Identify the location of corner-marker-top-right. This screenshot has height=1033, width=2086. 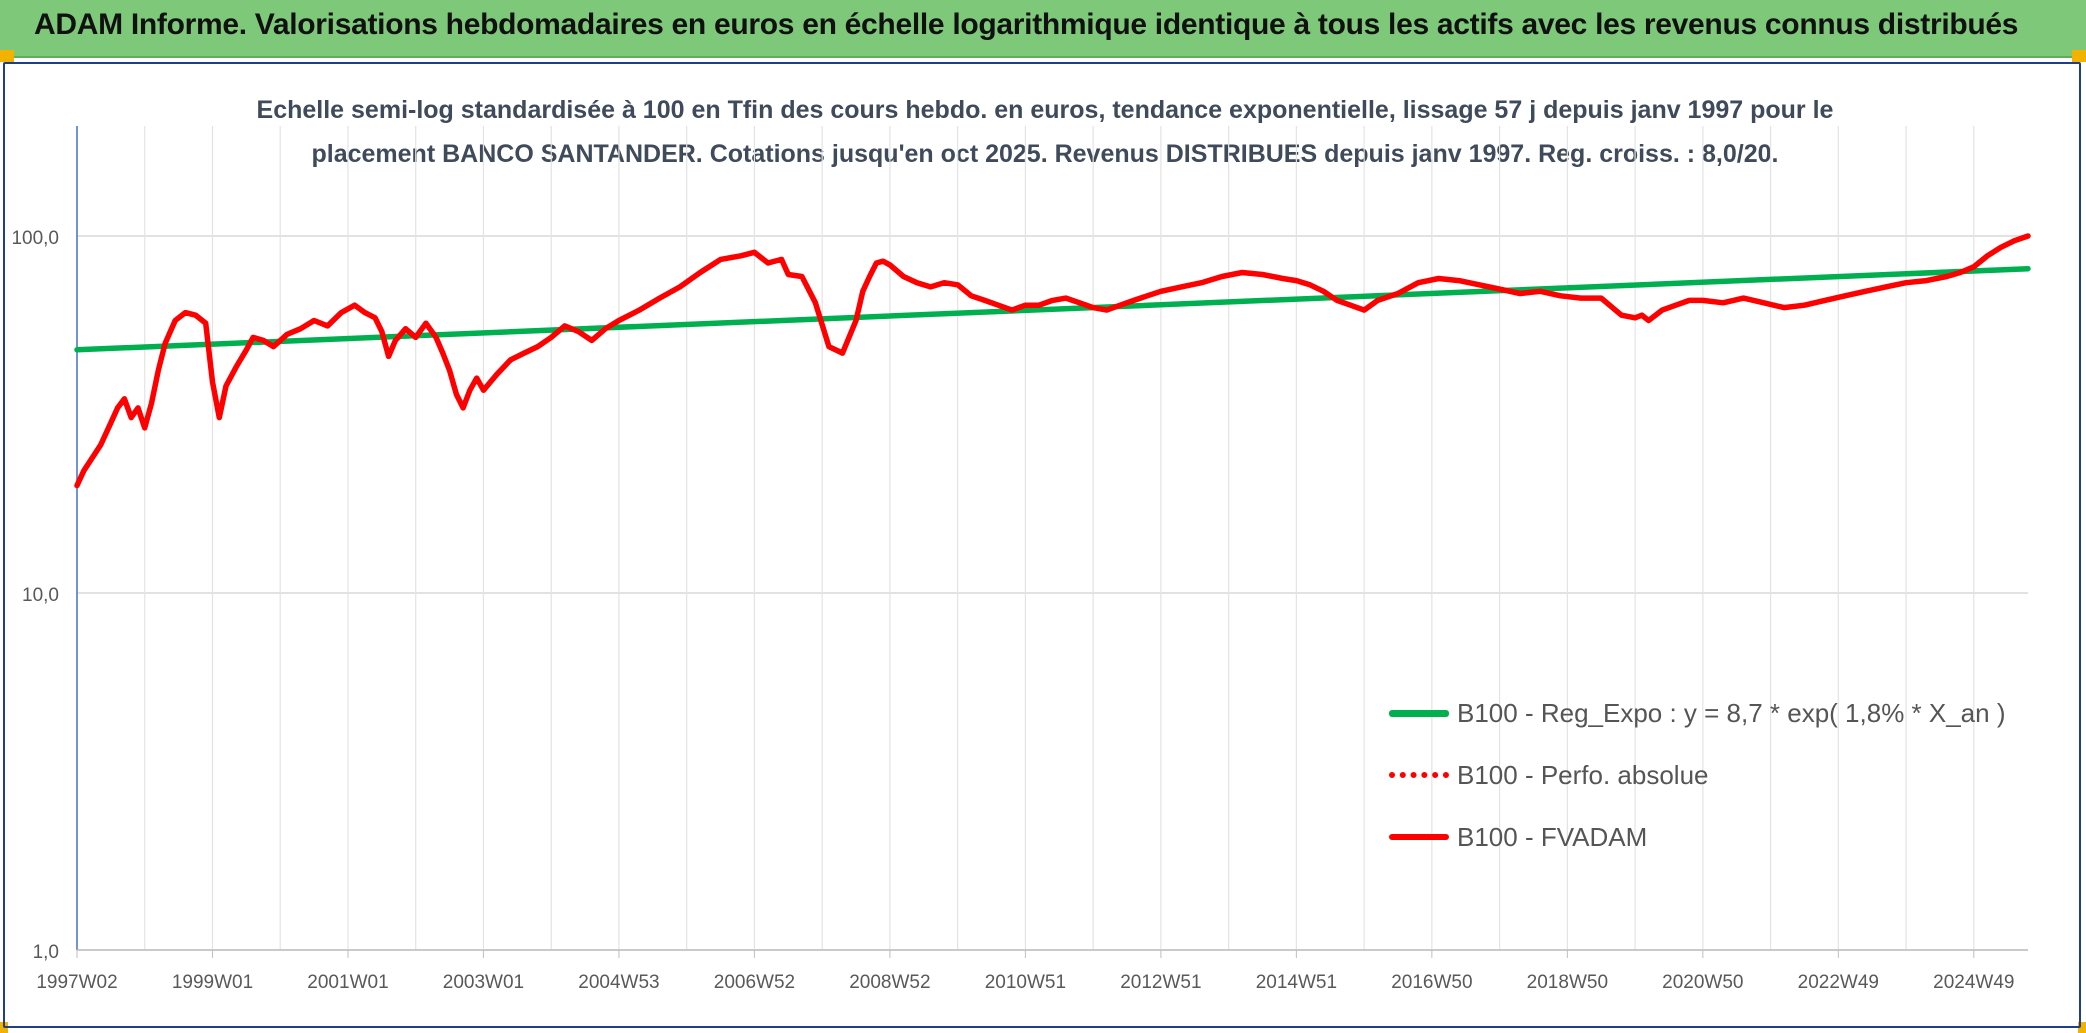
(2079, 56).